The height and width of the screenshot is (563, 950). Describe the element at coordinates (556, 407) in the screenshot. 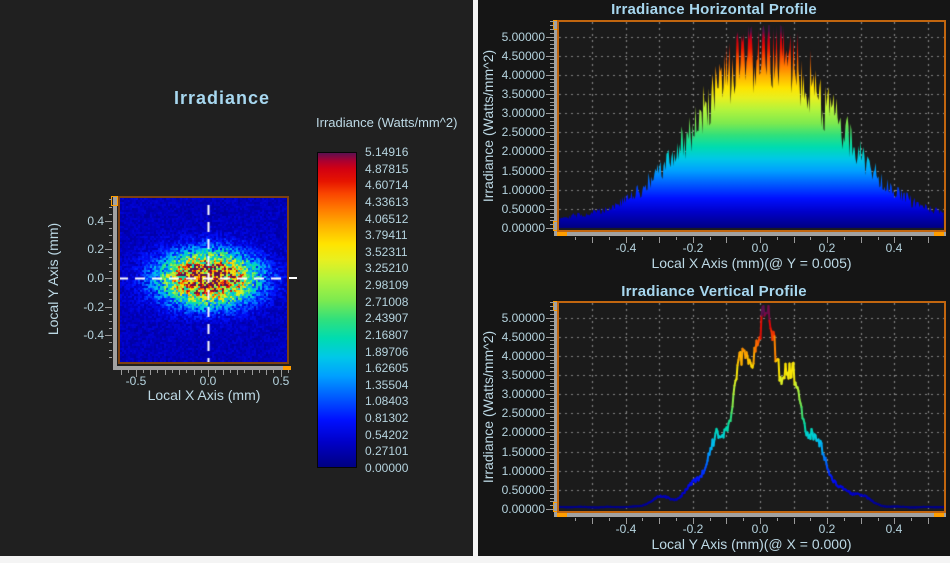

I see `vertical-profile-left-rail` at that location.